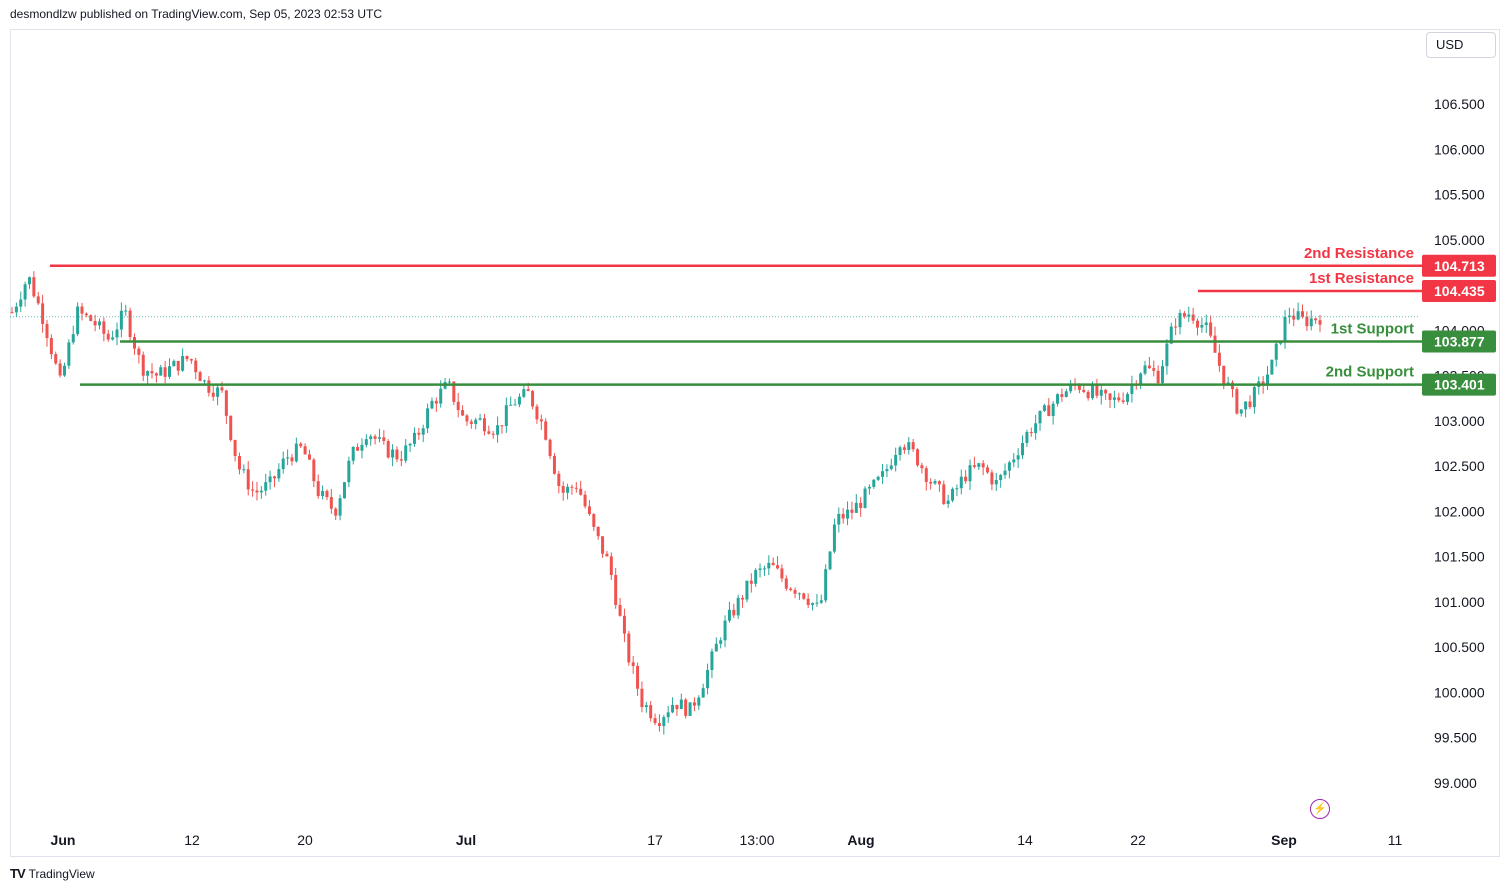 Image resolution: width=1510 pixels, height=893 pixels. What do you see at coordinates (860, 840) in the screenshot?
I see `x-tick-label: Aug` at bounding box center [860, 840].